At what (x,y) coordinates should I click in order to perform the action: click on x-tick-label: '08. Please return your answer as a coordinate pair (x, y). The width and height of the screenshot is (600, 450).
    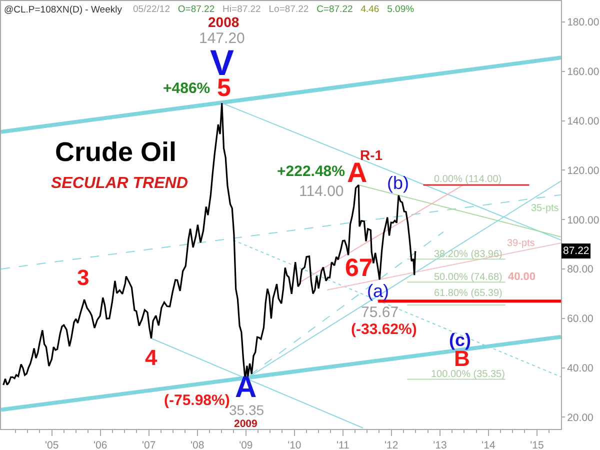
    Looking at the image, I should click on (197, 445).